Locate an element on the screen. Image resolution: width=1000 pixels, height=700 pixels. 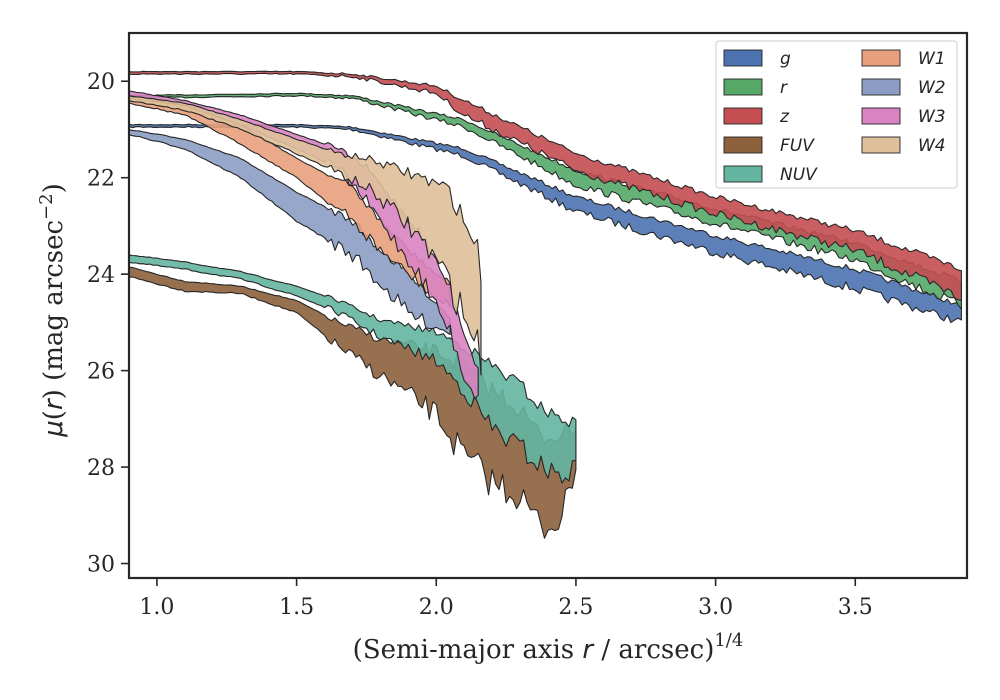
band-w4 is located at coordinates (305, 235).